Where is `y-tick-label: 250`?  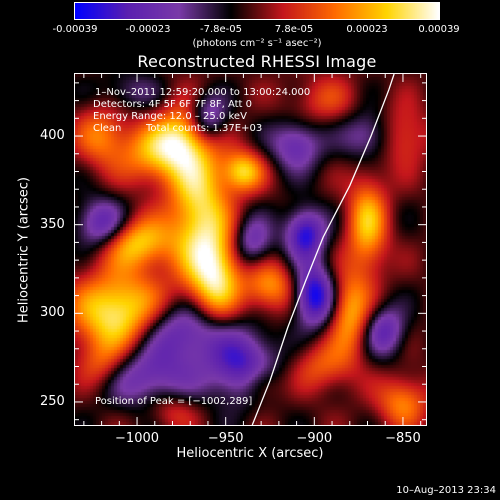
y-tick-label: 250 is located at coordinates (52, 401).